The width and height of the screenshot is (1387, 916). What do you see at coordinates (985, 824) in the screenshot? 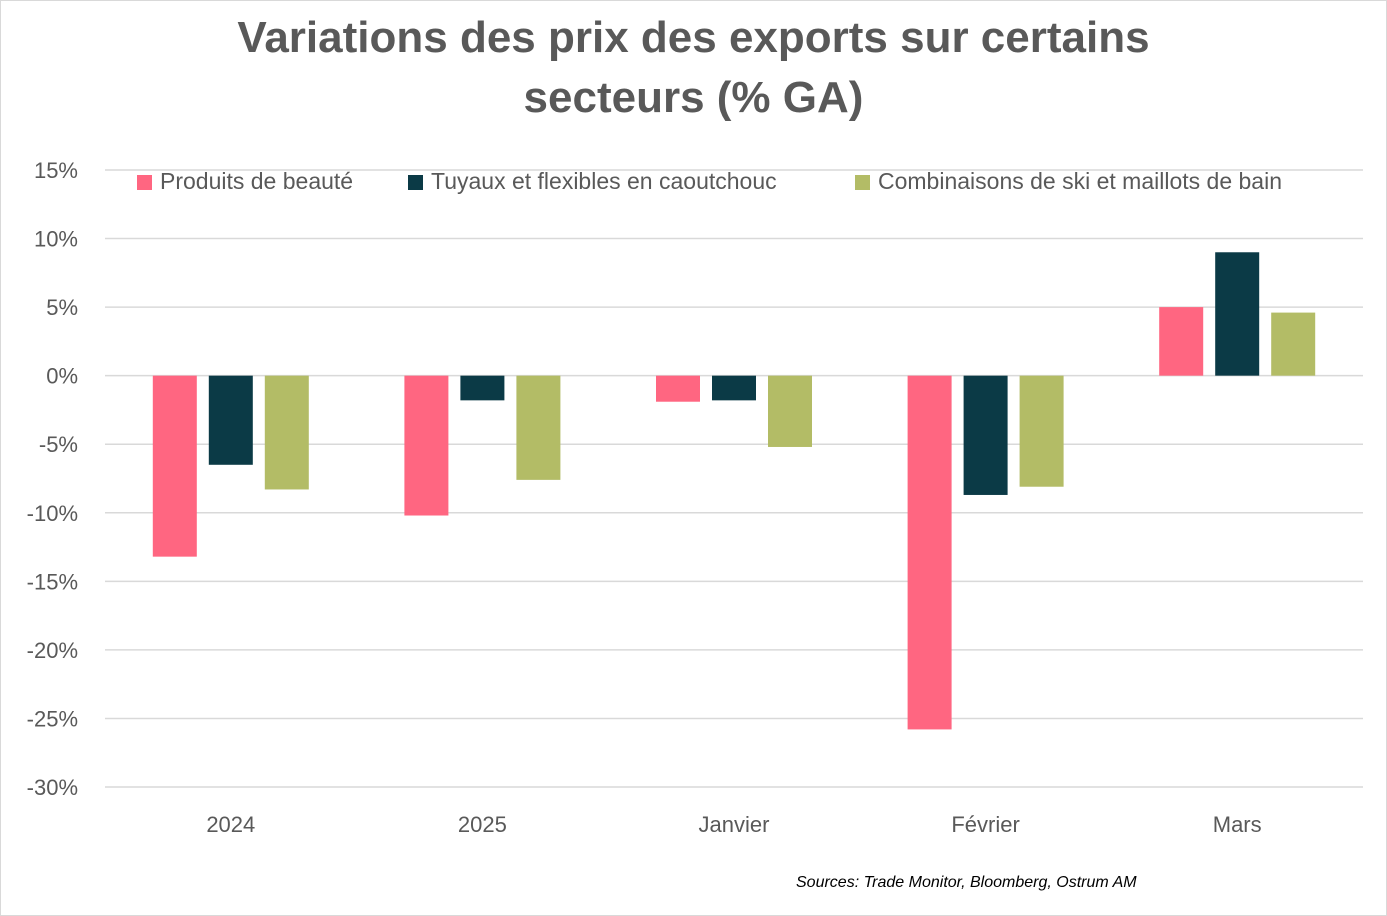
I see `x-tick-label: Février` at bounding box center [985, 824].